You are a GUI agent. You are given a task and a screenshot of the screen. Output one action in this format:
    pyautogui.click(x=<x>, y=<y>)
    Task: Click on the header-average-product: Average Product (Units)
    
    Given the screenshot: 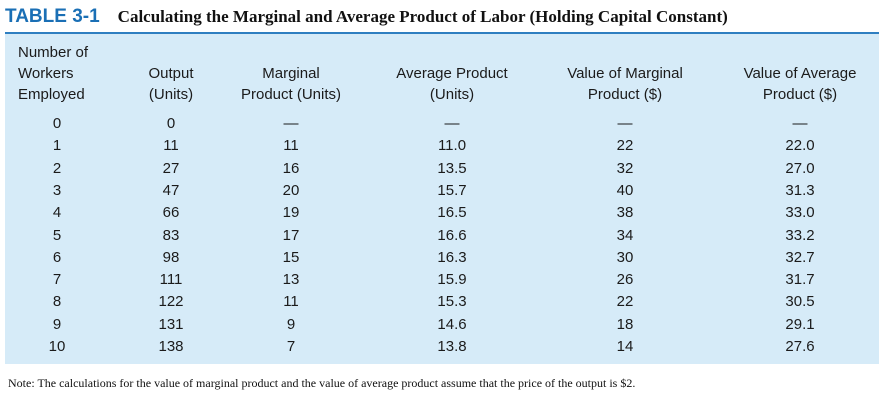 What is the action you would take?
    pyautogui.click(x=452, y=84)
    